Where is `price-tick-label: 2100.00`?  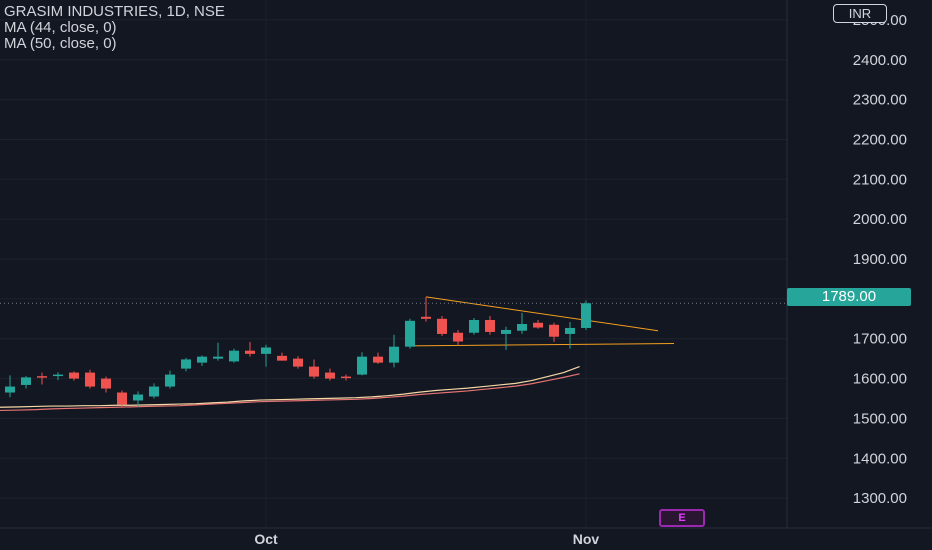 price-tick-label: 2100.00 is located at coordinates (880, 179).